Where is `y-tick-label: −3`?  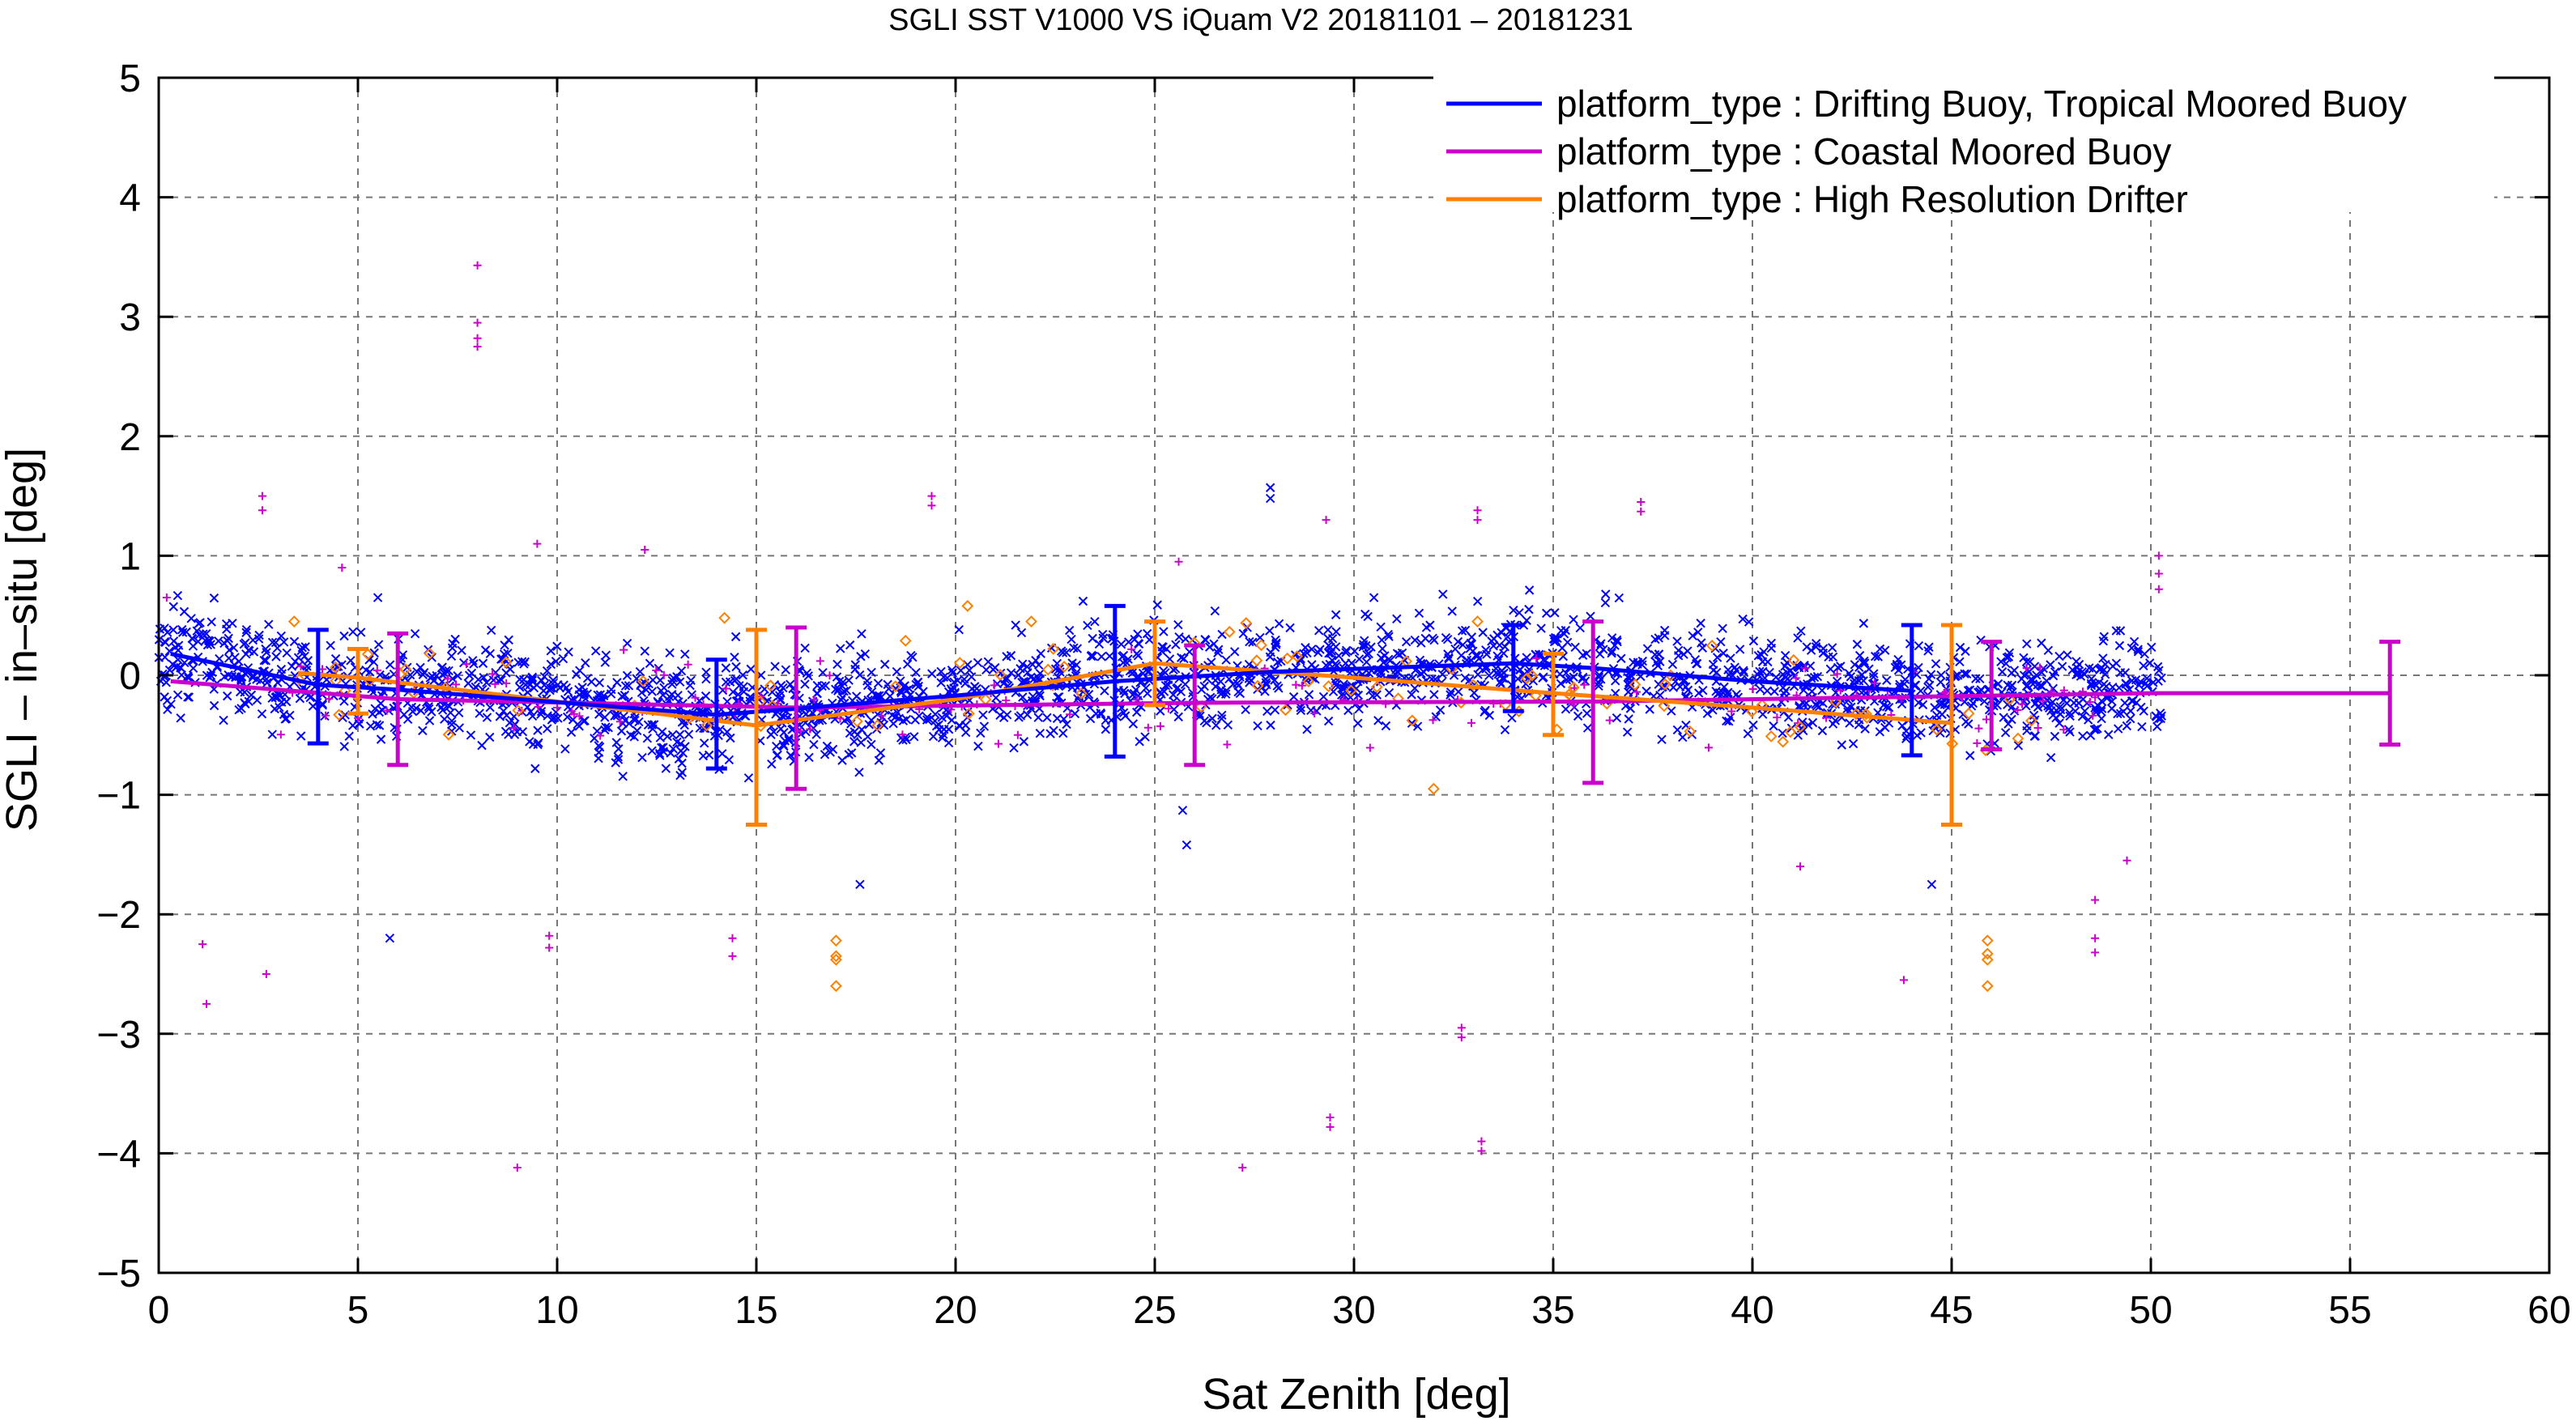
y-tick-label: −3 is located at coordinates (118, 1035).